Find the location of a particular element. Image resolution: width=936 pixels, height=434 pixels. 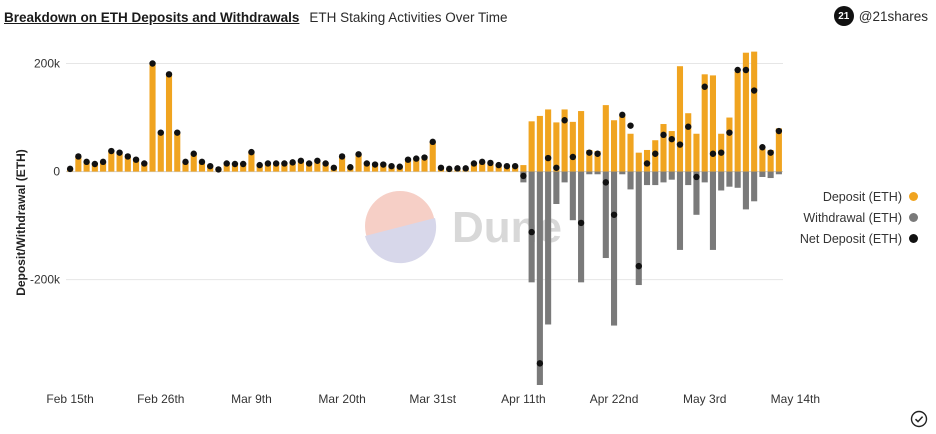

x-tick-label: Mar 20th is located at coordinates (341, 399).